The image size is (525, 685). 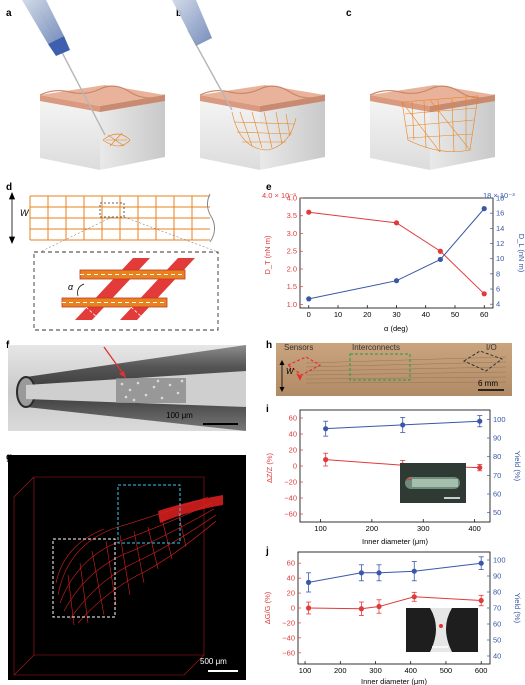 I want to click on mesh-electronics-a, so click(x=116, y=139).